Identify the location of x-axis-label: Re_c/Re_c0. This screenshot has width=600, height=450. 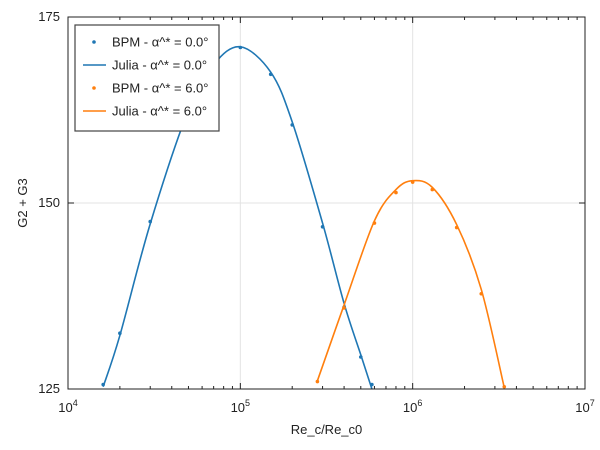
(327, 429).